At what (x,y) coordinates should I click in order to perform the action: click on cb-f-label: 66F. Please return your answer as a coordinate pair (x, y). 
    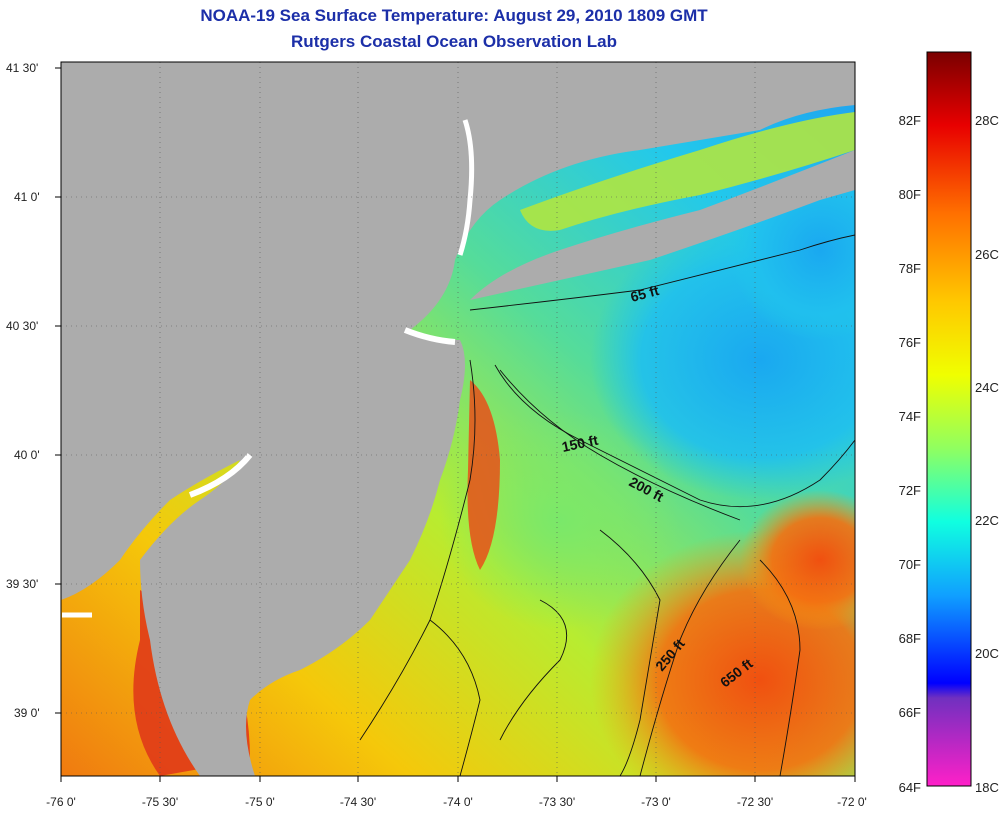
    Looking at the image, I should click on (910, 712).